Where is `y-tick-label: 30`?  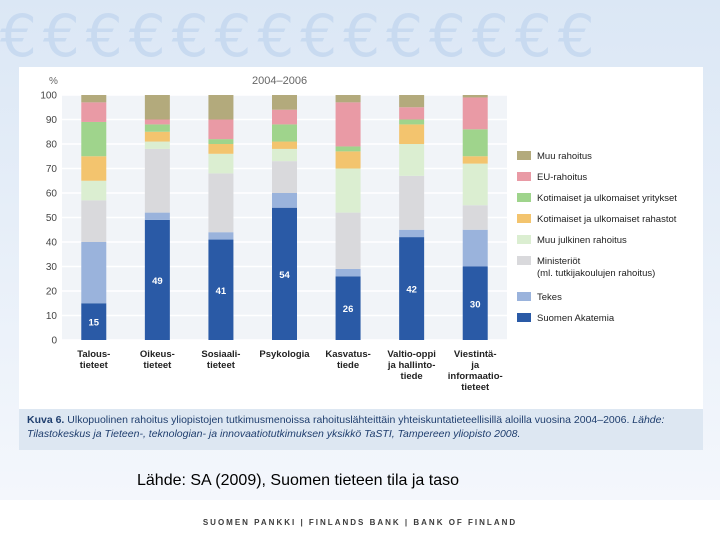 y-tick-label: 30 is located at coordinates (52, 267).